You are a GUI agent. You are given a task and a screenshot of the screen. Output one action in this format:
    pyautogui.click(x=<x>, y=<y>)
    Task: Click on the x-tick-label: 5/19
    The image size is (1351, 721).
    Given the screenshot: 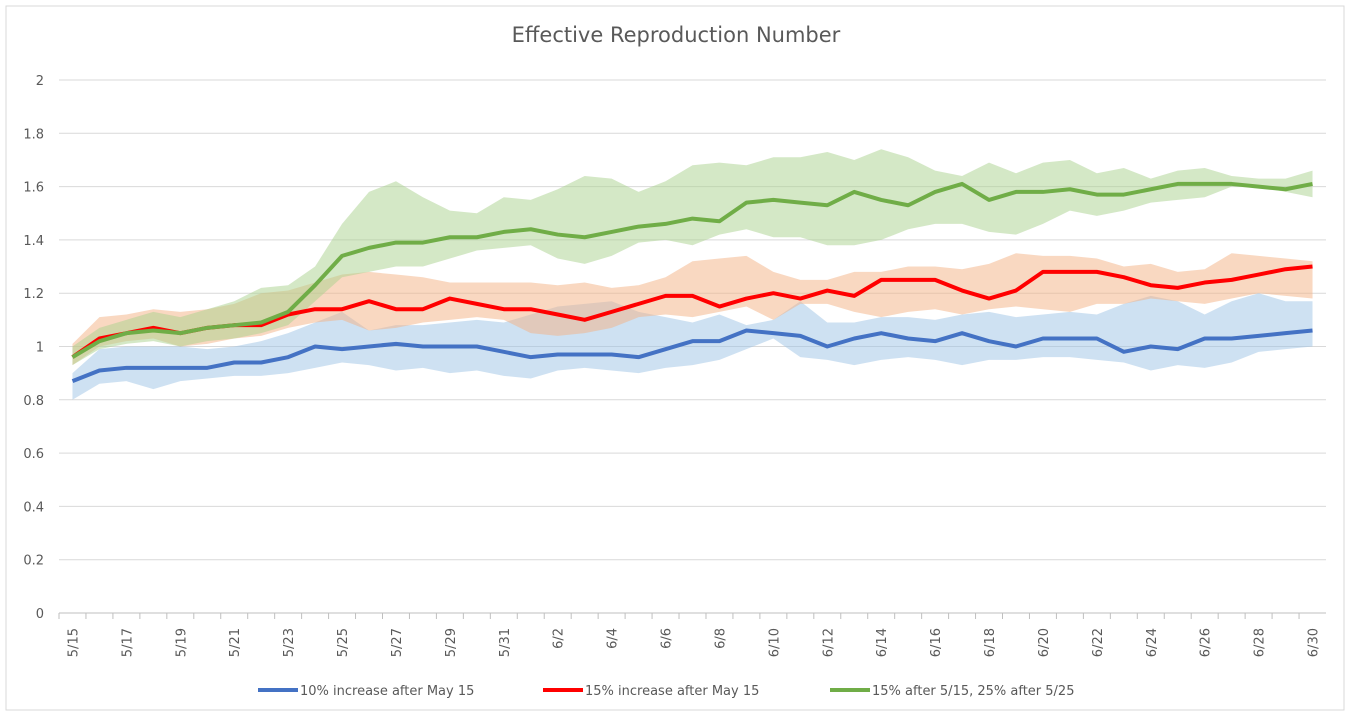 What is the action you would take?
    pyautogui.click(x=181, y=642)
    